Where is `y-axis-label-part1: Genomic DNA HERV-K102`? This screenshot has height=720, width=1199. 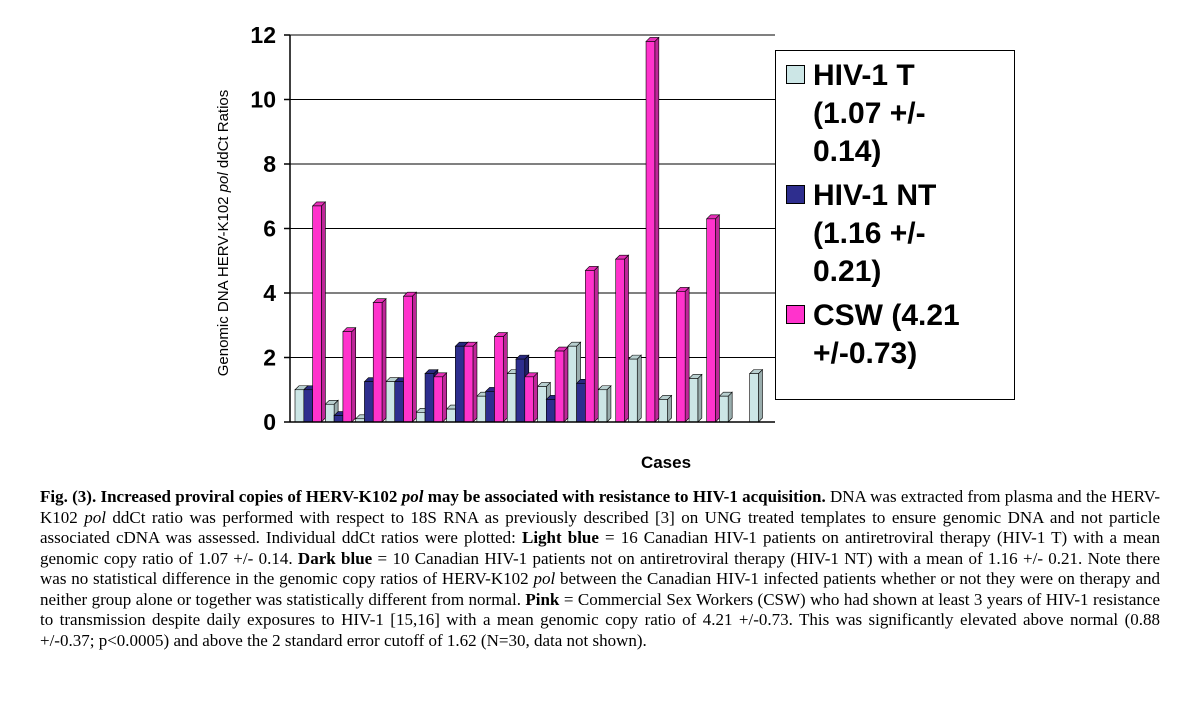 y-axis-label-part1: Genomic DNA HERV-K102 is located at coordinates (223, 284).